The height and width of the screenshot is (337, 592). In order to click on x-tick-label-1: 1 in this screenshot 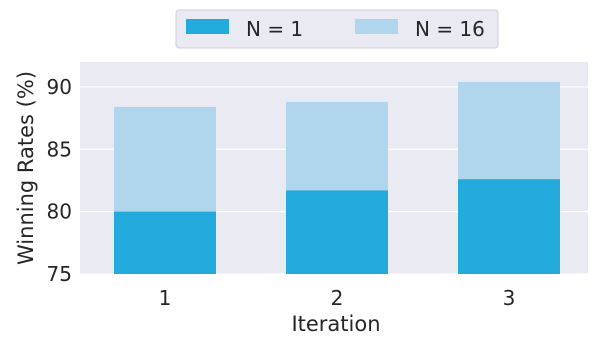, I will do `click(165, 298)`.